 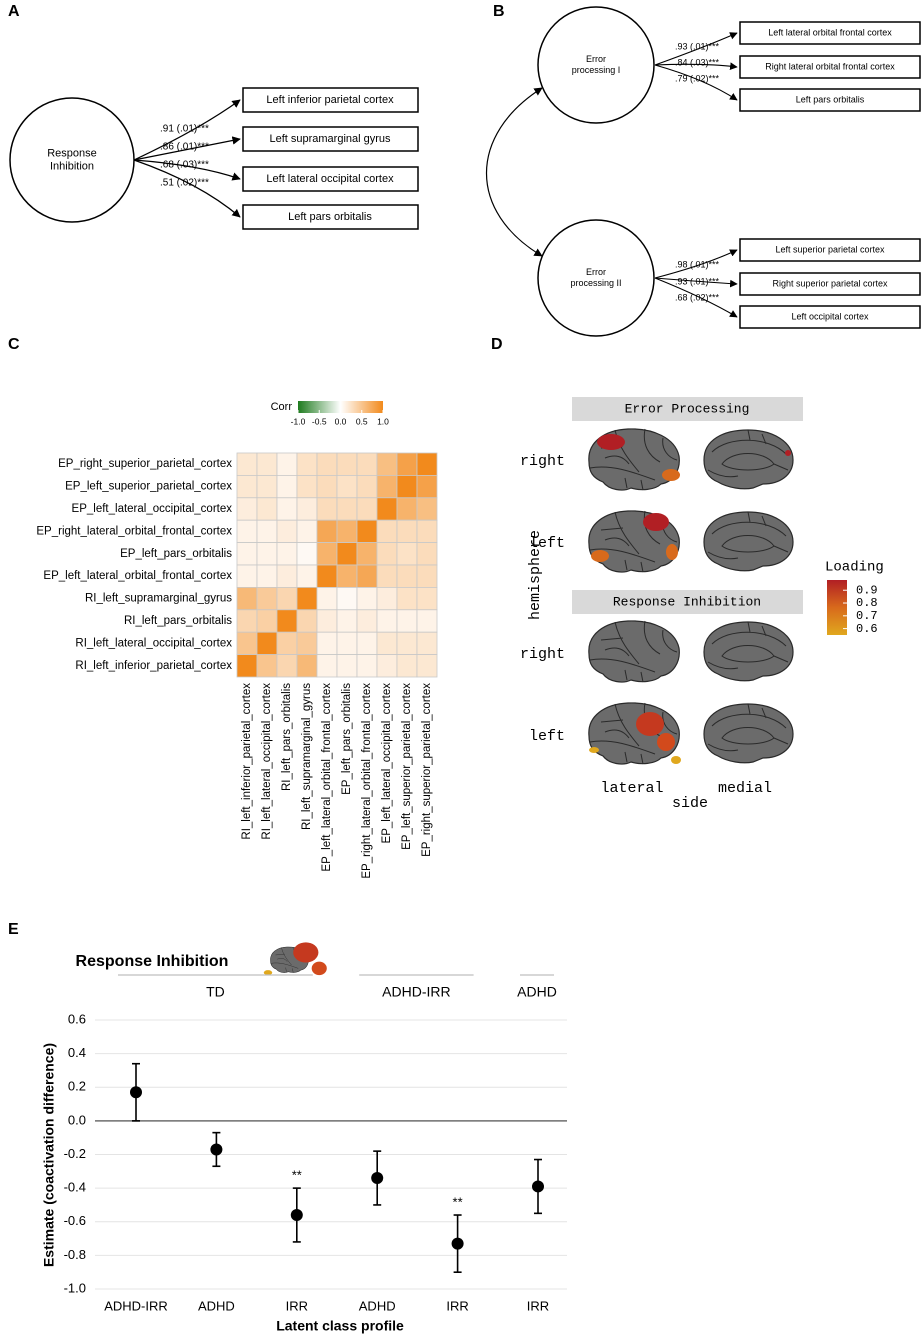 What do you see at coordinates (176, 554) in the screenshot?
I see `row-label: EP_left_pars_orbitalis` at bounding box center [176, 554].